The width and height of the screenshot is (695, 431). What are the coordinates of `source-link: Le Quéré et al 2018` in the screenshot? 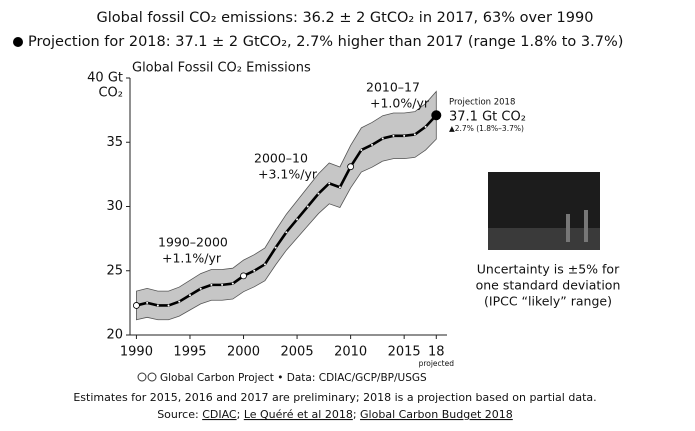 It's located at (298, 414).